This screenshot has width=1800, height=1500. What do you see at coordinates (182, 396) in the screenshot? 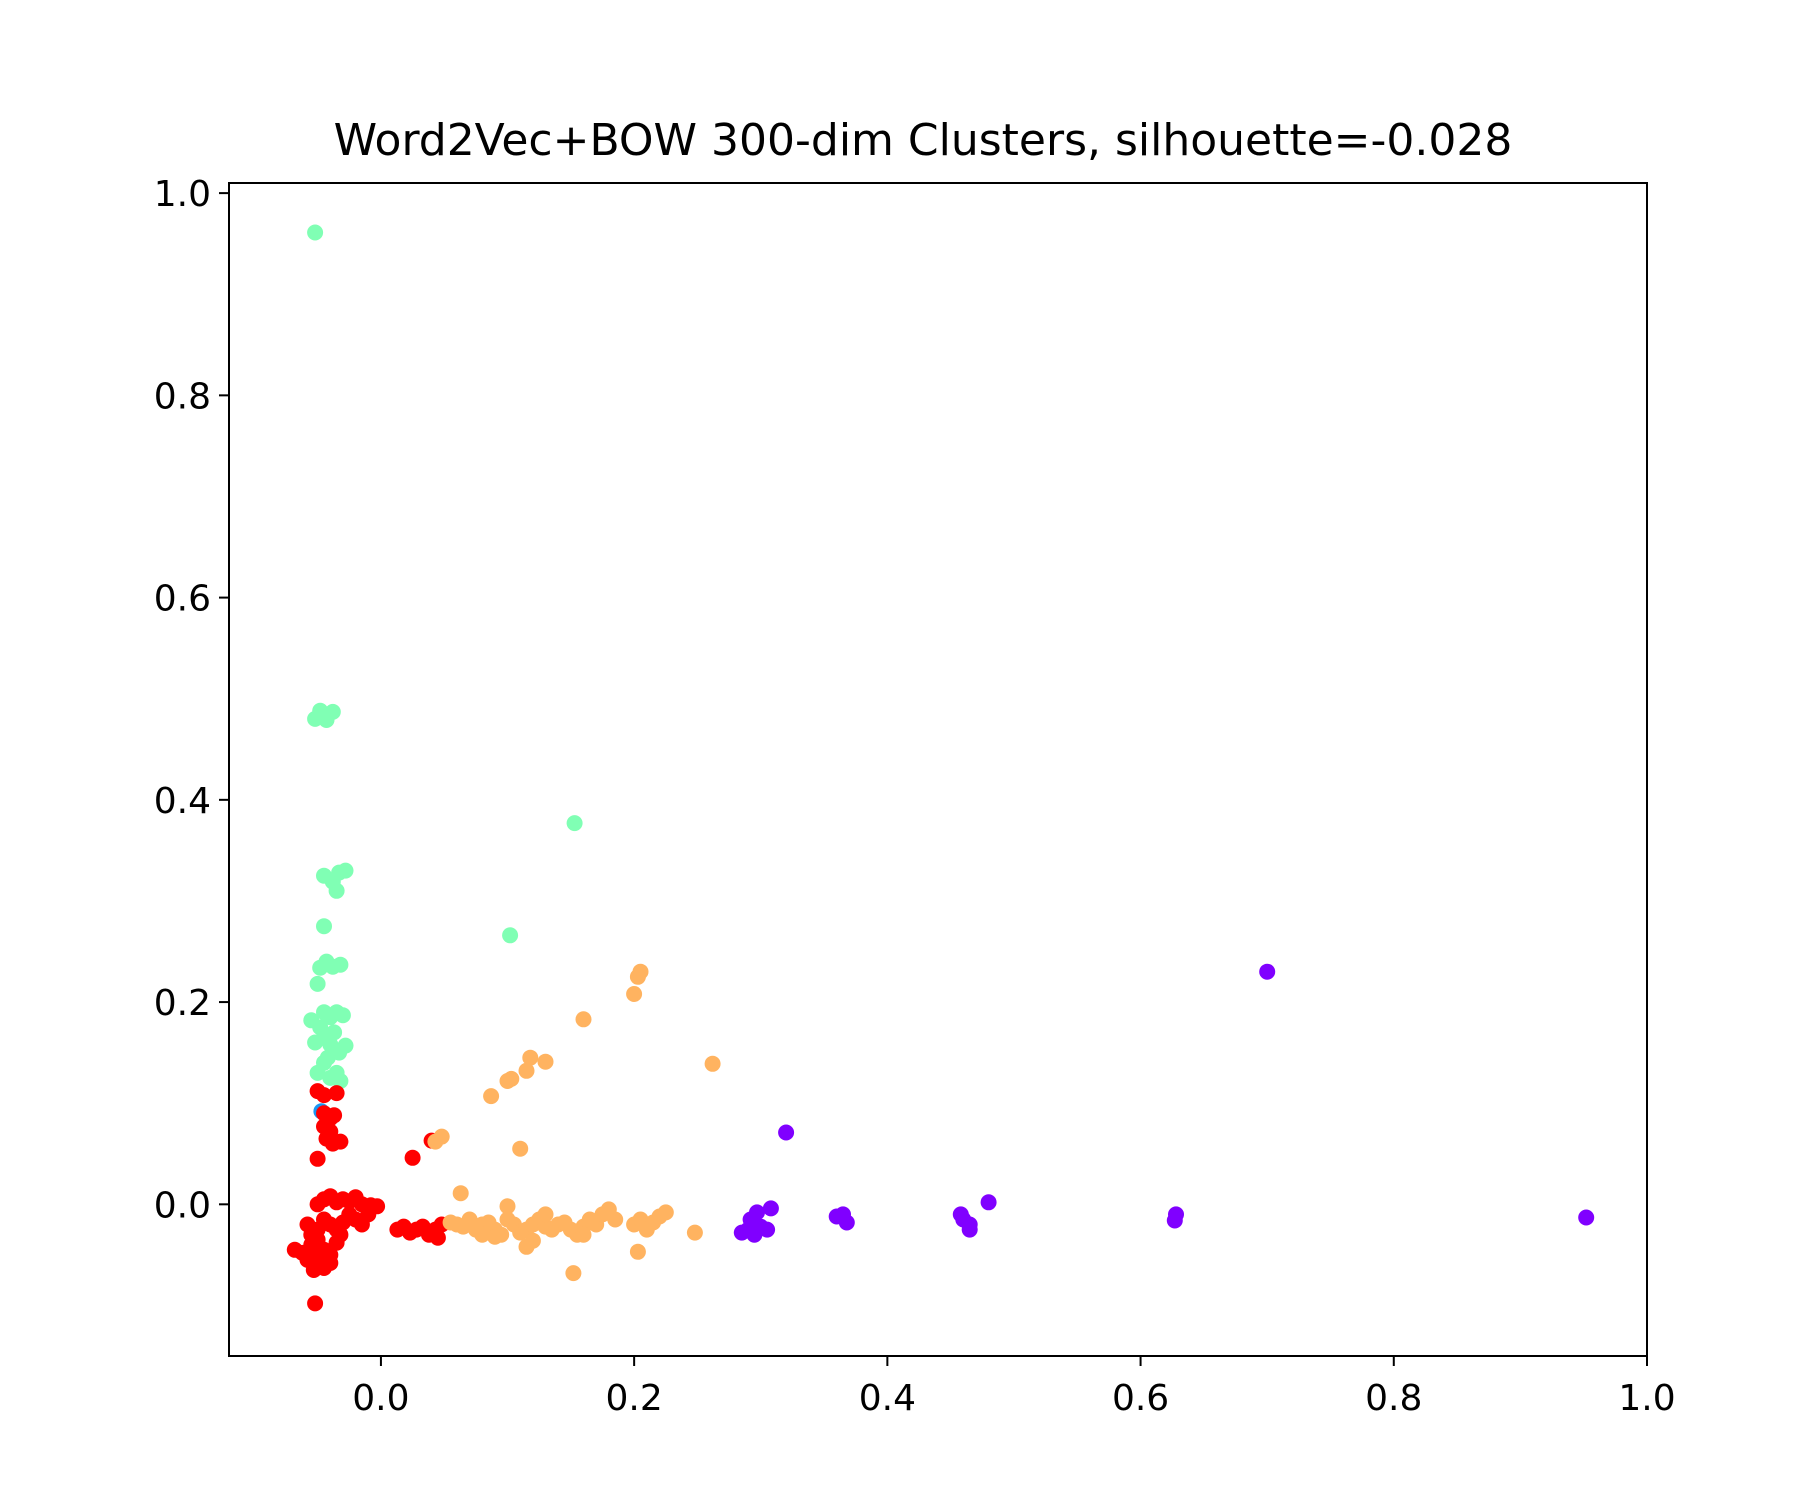
I see `y-tick-label: 0.8` at bounding box center [182, 396].